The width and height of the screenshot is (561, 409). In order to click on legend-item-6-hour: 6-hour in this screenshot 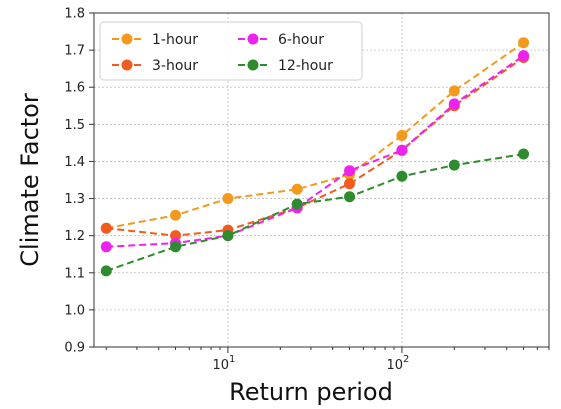, I will do `click(281, 40)`.